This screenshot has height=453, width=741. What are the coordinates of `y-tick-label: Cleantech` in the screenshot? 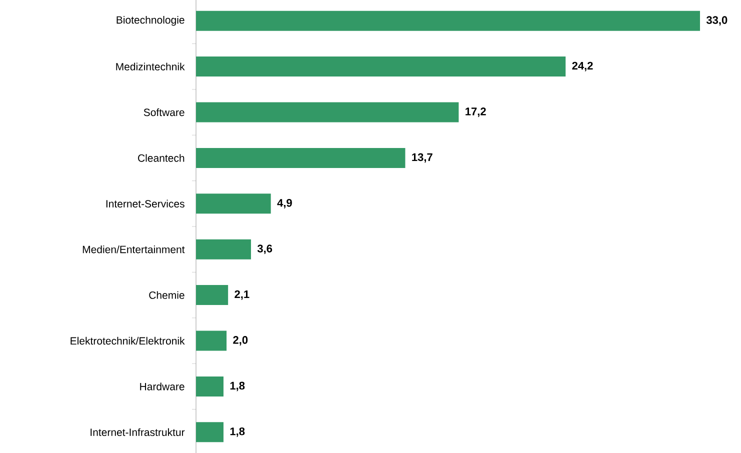 It's located at (161, 158).